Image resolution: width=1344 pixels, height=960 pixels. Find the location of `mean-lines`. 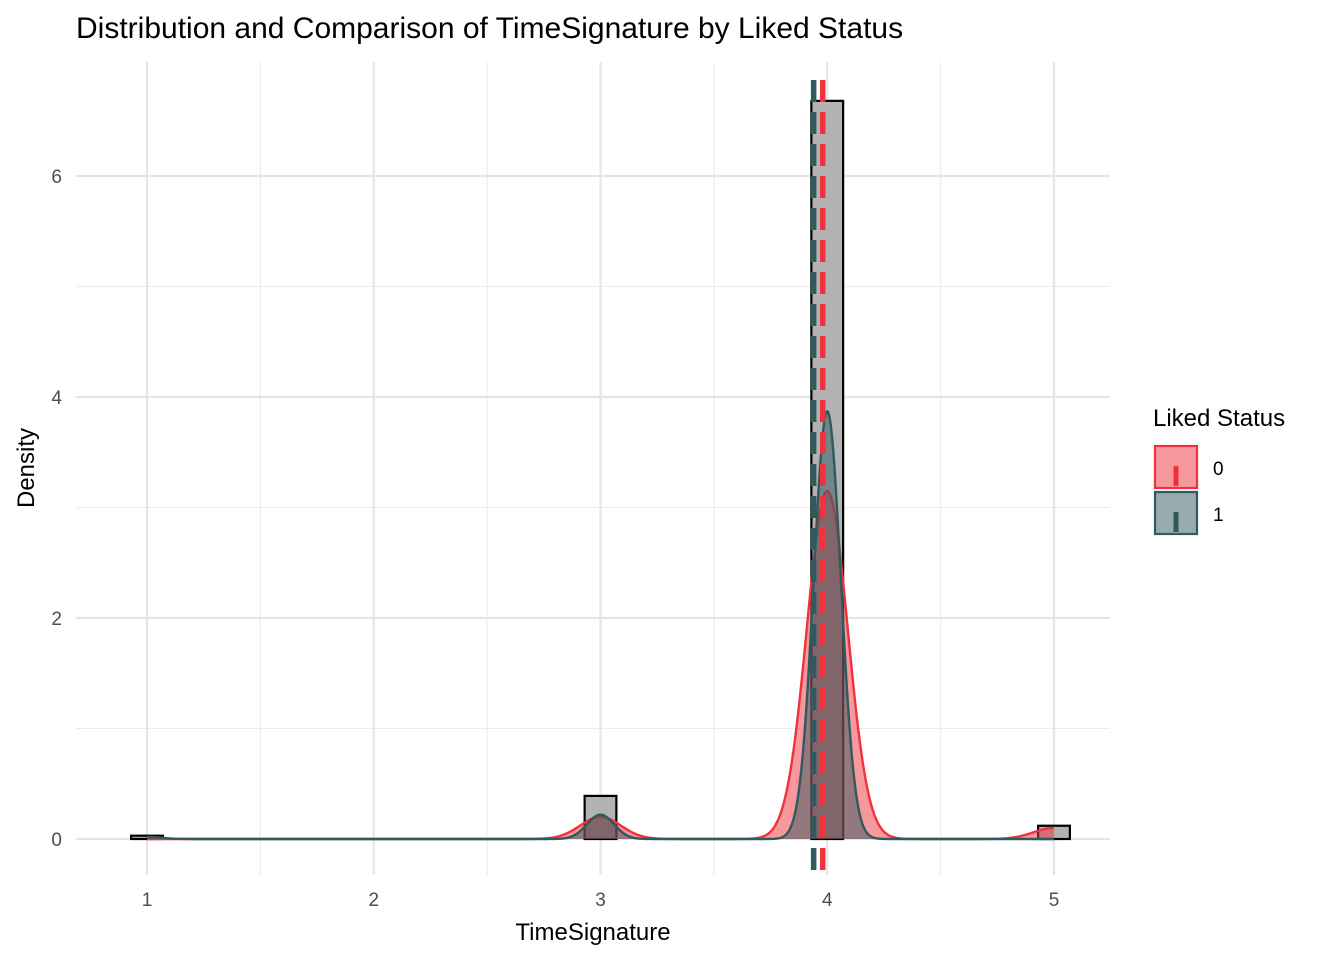

mean-lines is located at coordinates (818, 477).